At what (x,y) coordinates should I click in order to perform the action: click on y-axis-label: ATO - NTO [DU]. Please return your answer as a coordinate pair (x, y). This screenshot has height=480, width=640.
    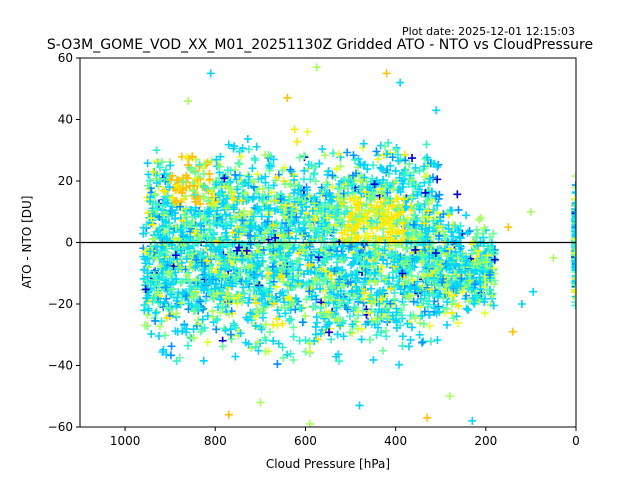
    Looking at the image, I should click on (27, 242).